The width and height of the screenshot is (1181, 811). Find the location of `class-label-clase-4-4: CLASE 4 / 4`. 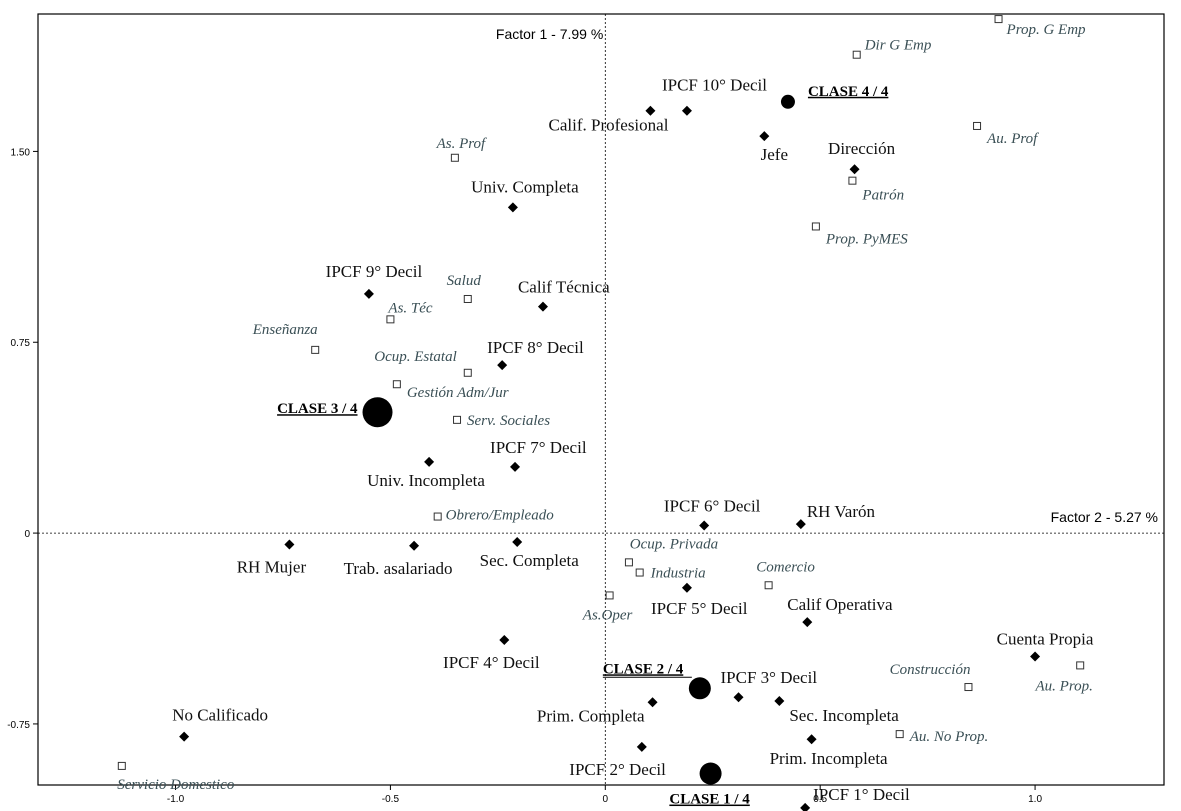

class-label-clase-4-4: CLASE 4 / 4 is located at coordinates (848, 92).